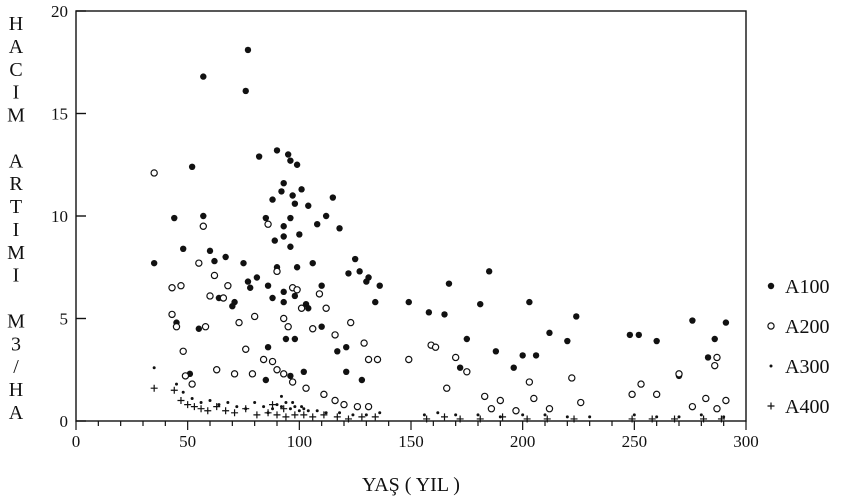  Describe the element at coordinates (16, 207) in the screenshot. I see `y-axis-label-letter: T` at that location.